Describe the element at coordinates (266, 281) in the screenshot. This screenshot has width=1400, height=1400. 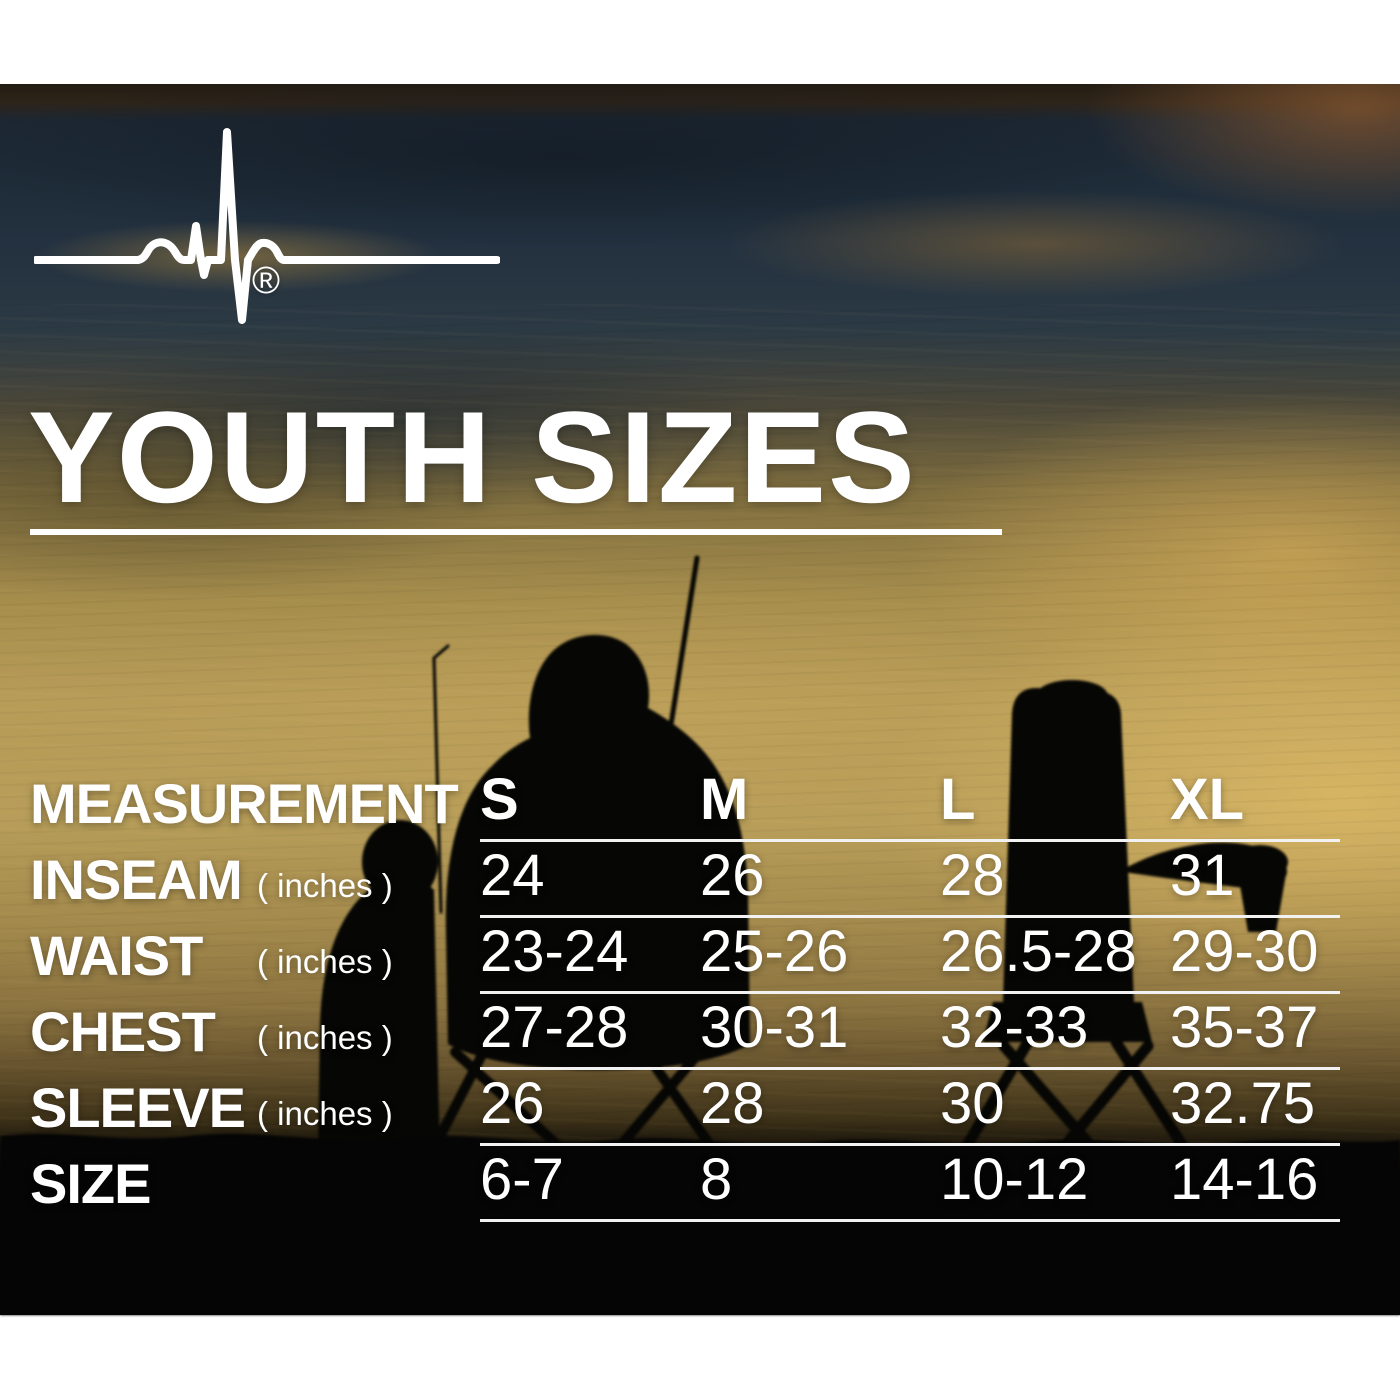
I see `registered-trademark: ®` at that location.